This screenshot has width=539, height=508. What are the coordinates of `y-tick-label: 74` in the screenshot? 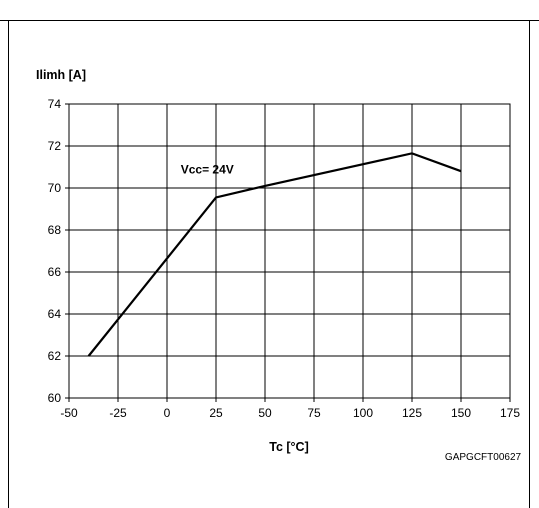 It's located at (55, 104).